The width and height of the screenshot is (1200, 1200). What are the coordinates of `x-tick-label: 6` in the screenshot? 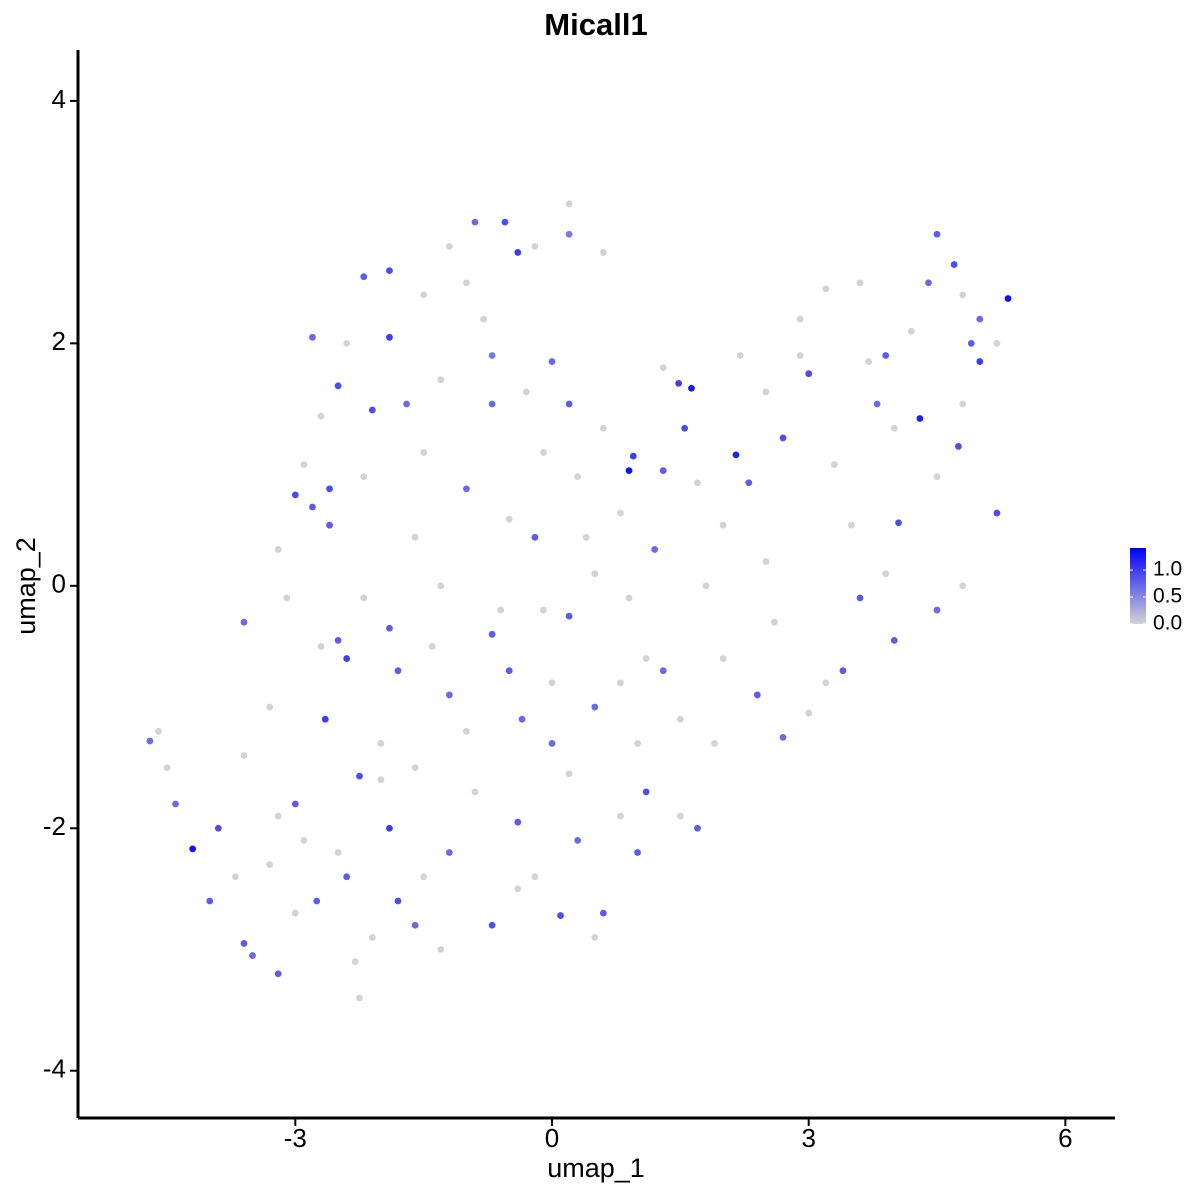 It's located at (1065, 1138).